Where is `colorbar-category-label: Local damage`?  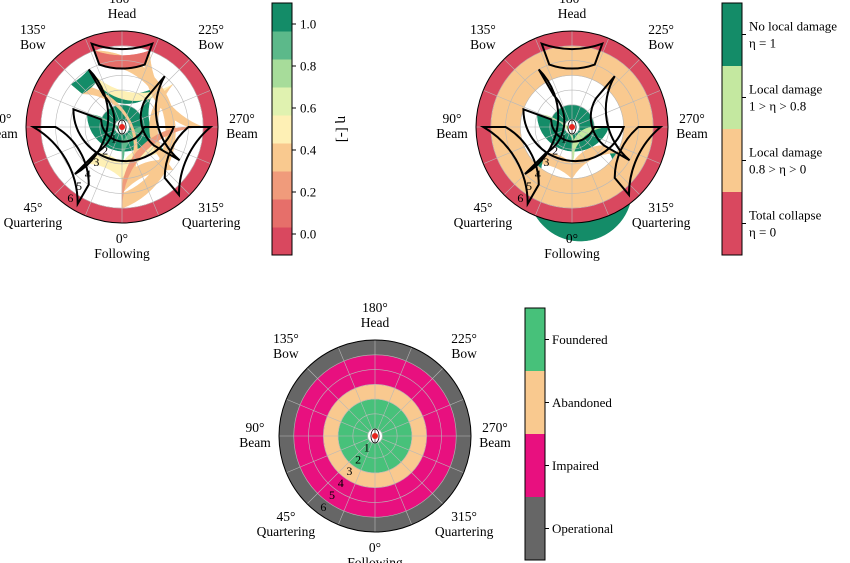 colorbar-category-label: Local damage is located at coordinates (785, 89).